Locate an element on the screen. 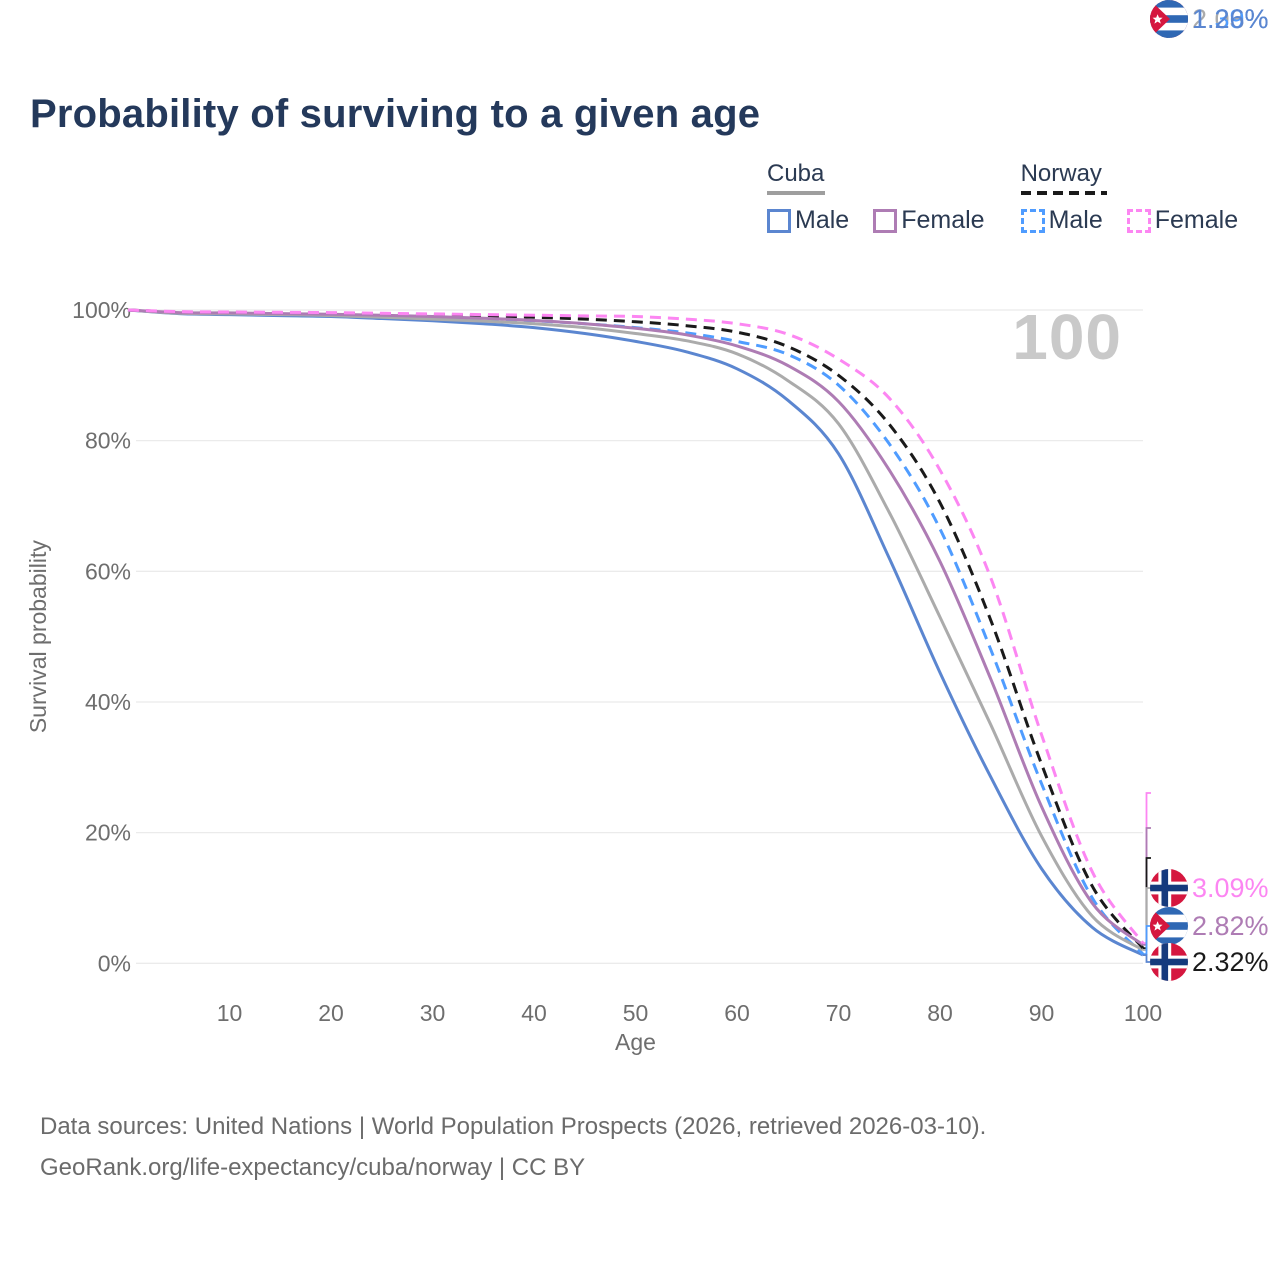 Image resolution: width=1280 pixels, height=1280 pixels. legend-item-cuba-male-label: Male is located at coordinates (822, 220).